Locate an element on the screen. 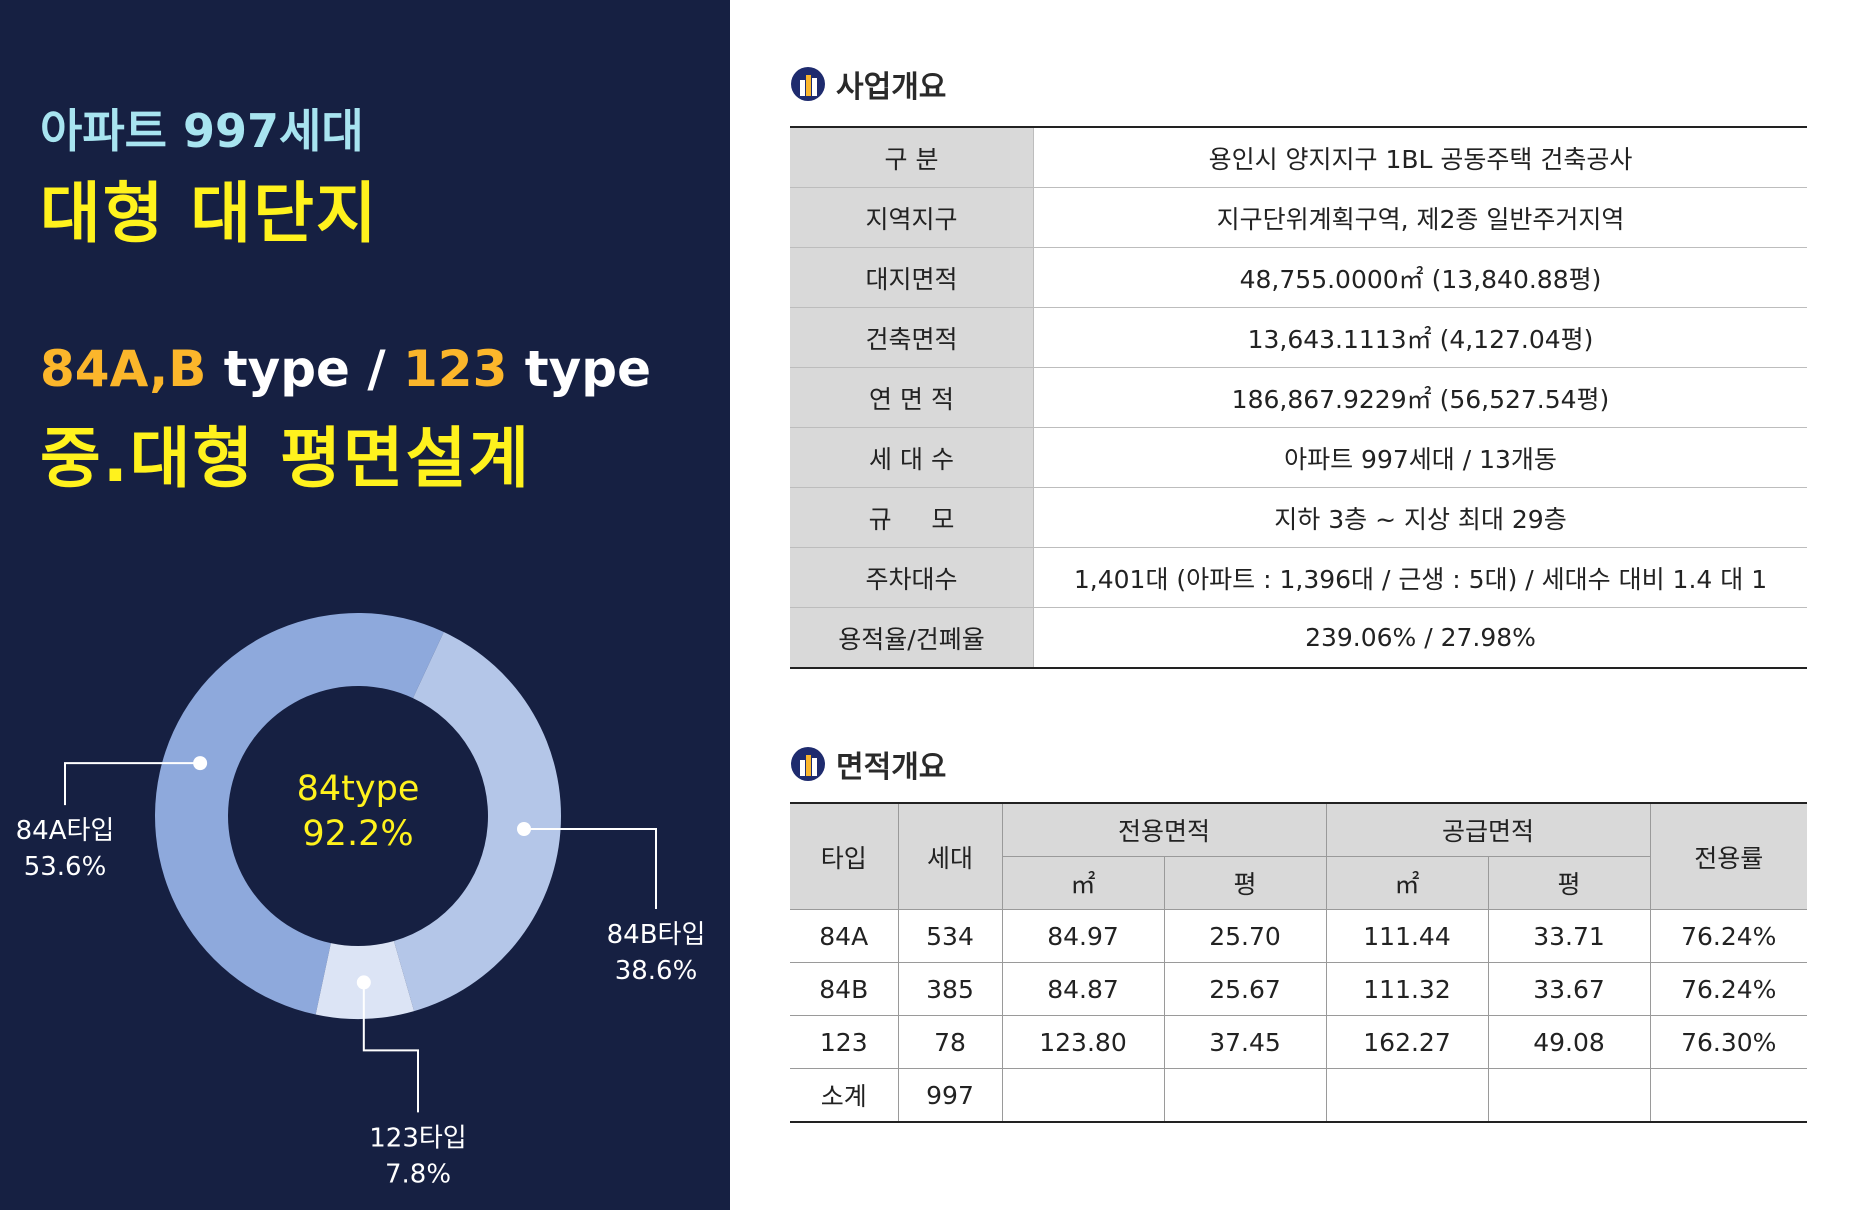  cell-ratio: 76.30% is located at coordinates (1728, 1042).